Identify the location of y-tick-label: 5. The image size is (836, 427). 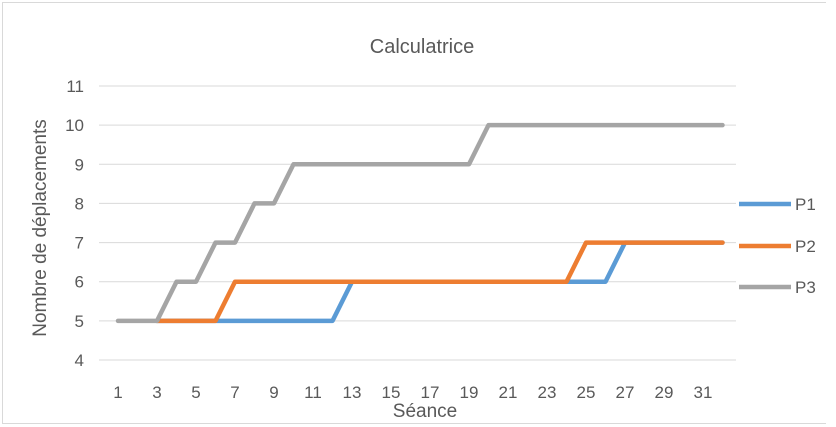
(79, 321).